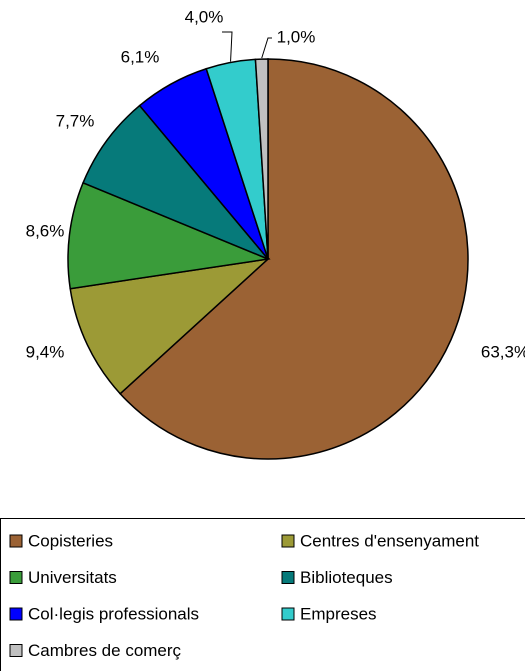 This screenshot has height=671, width=525. I want to click on legend-label: Col·legis professionals, so click(113, 613).